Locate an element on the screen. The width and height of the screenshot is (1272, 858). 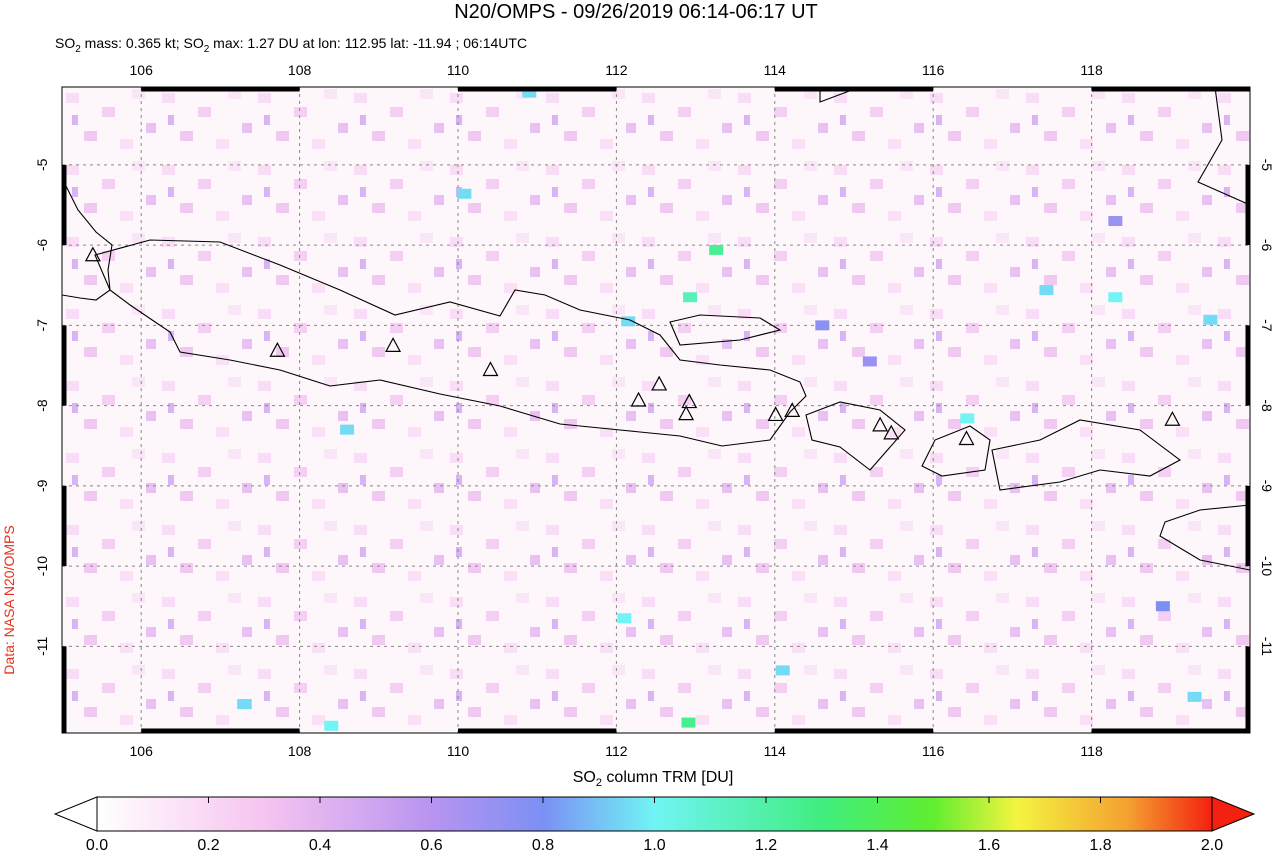
colorbar-tick-label: 1.6 is located at coordinates (989, 845).